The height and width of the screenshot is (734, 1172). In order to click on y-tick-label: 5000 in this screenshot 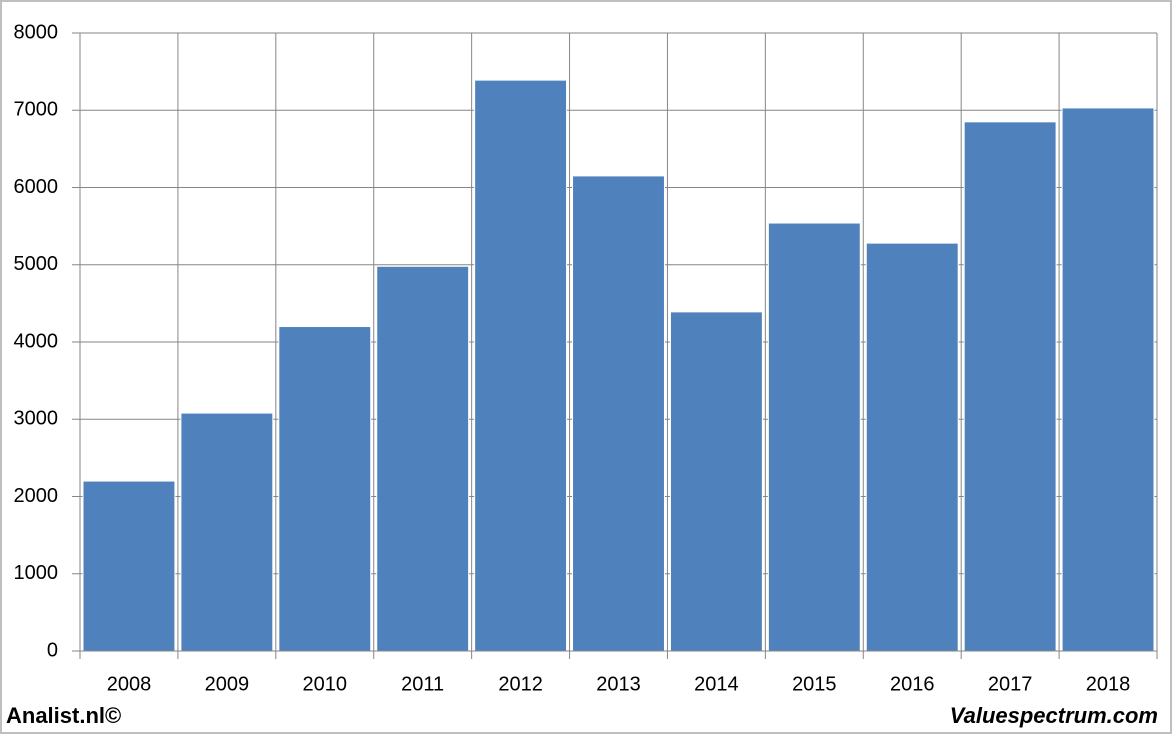, I will do `click(36, 264)`.